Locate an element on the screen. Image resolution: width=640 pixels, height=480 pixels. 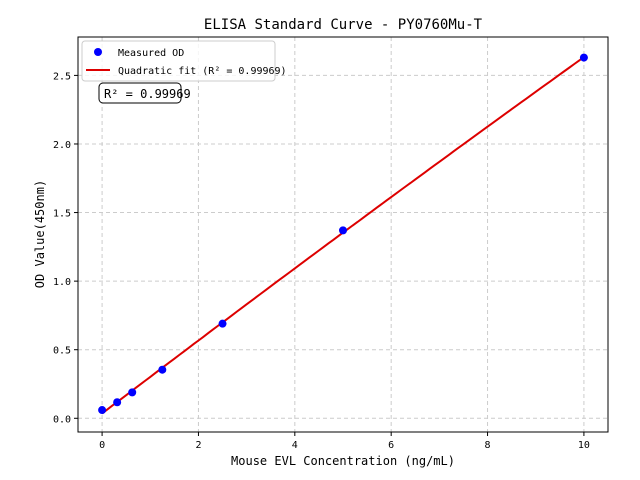
x-tick-label: 2 is located at coordinates (198, 445).